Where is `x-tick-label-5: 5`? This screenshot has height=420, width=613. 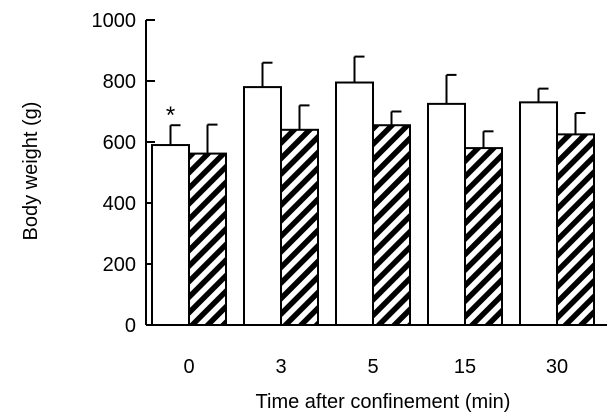 x-tick-label-5: 5 is located at coordinates (372, 367).